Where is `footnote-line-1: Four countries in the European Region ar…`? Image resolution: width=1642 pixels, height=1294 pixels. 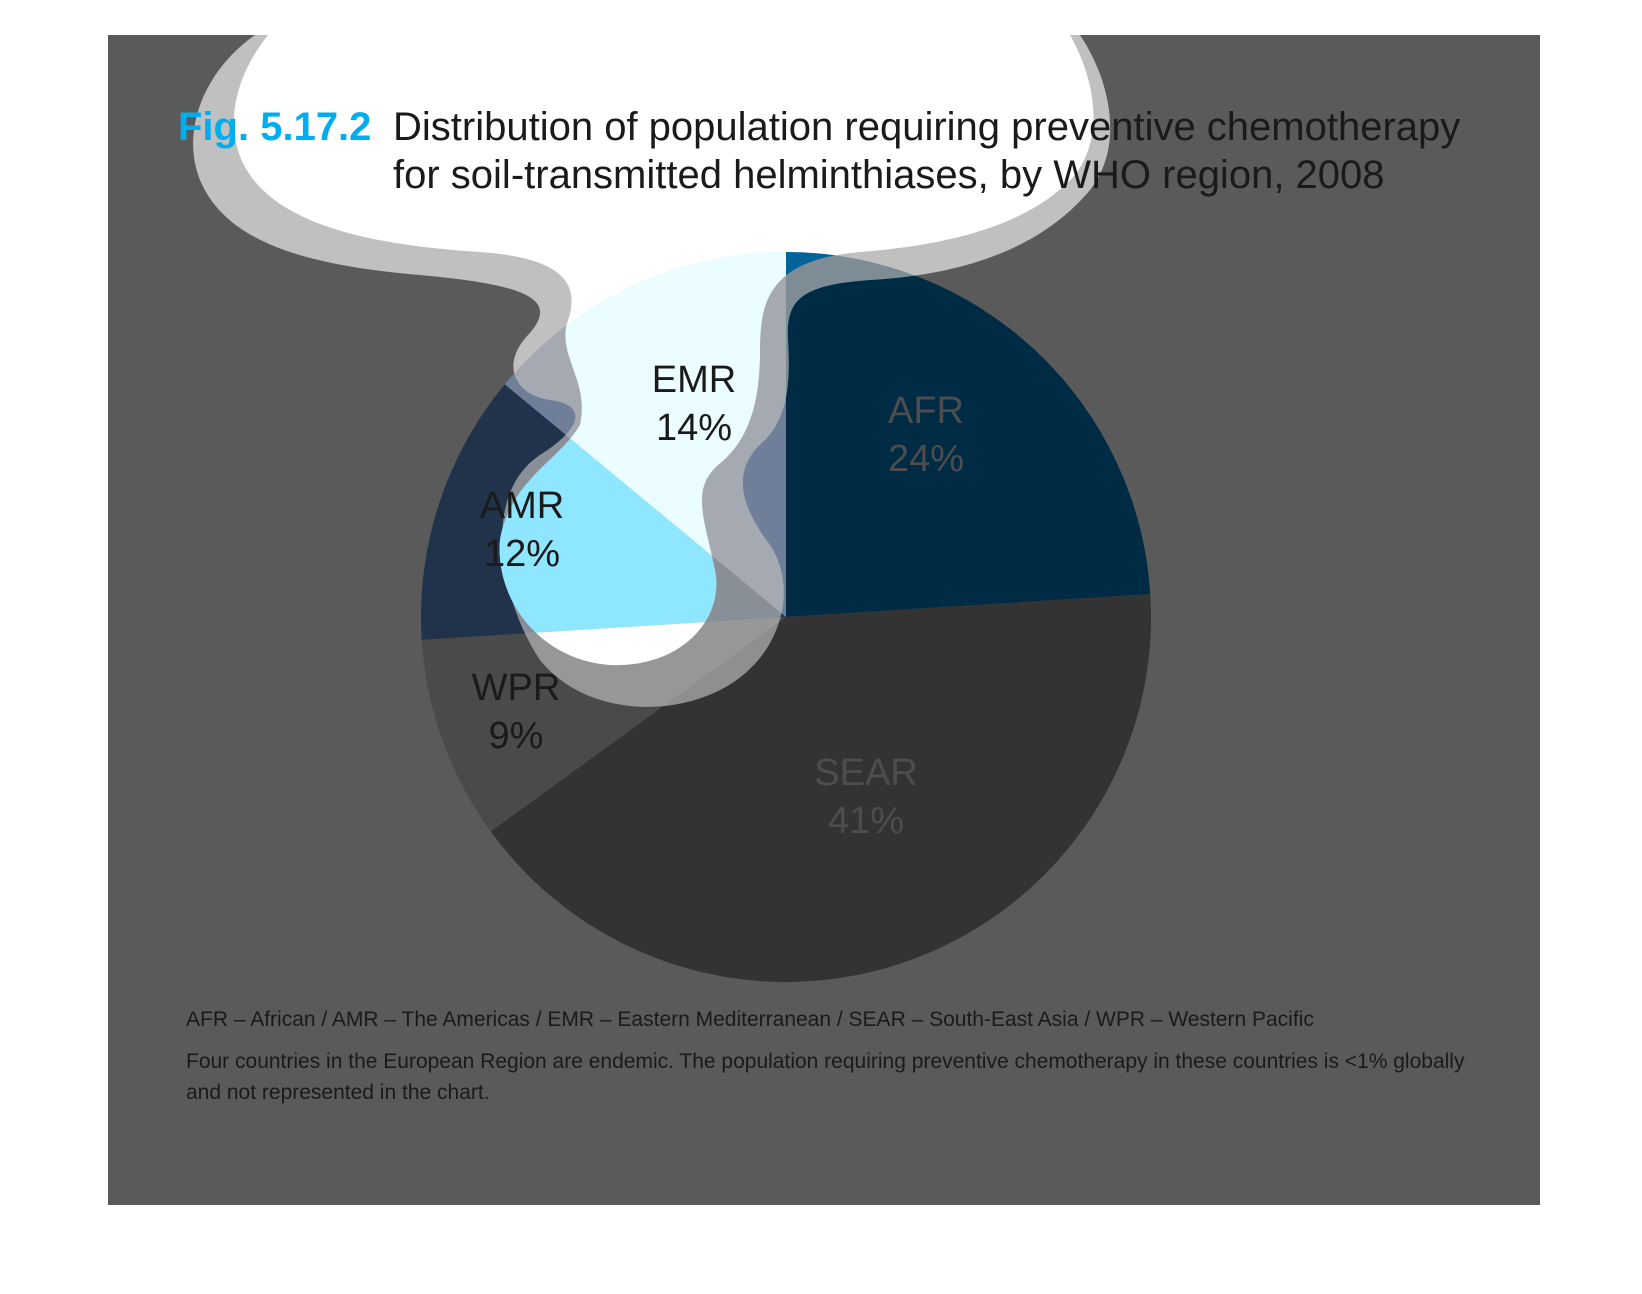 footnote-line-1: Four countries in the European Region ar… is located at coordinates (825, 1061).